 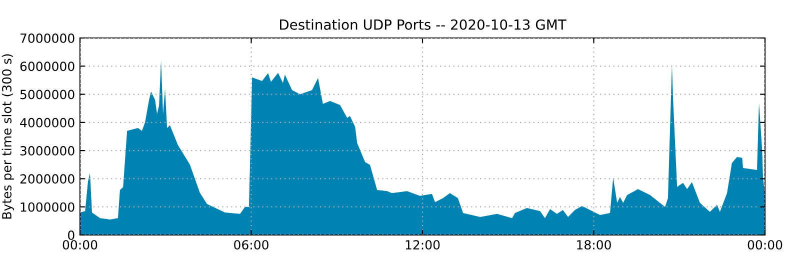 What do you see at coordinates (47, 151) in the screenshot?
I see `y-tick-label: 3000000` at bounding box center [47, 151].